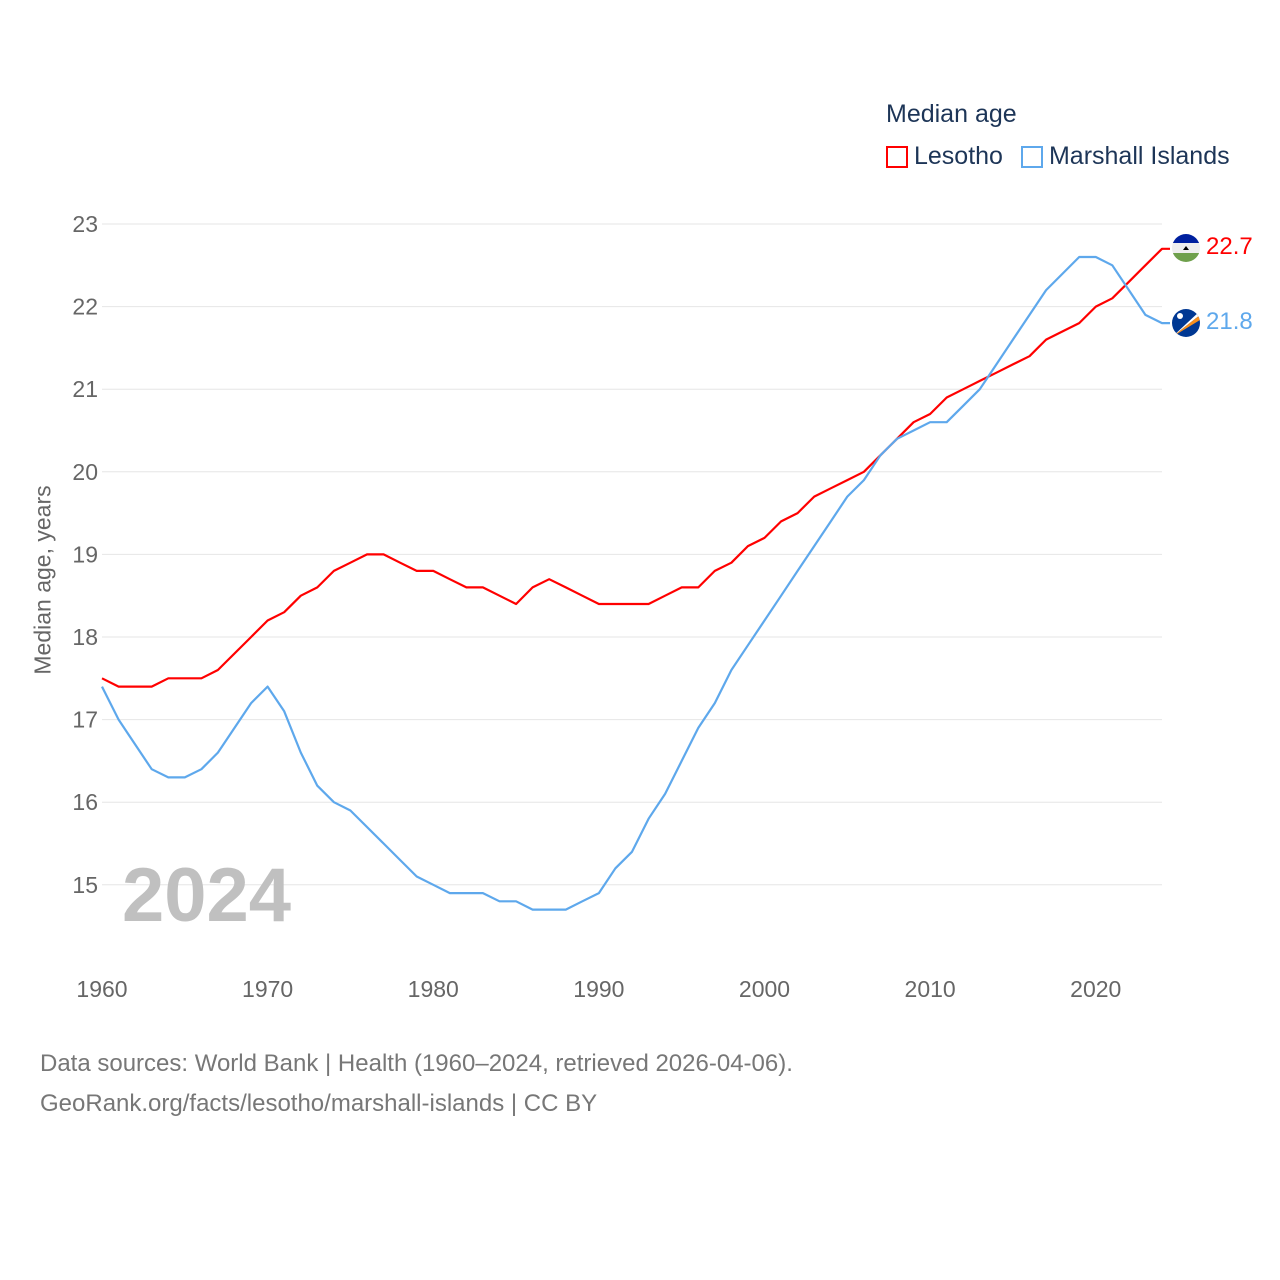 This screenshot has height=1280, width=1280. What do you see at coordinates (930, 989) in the screenshot?
I see `x-tick-label: 2010` at bounding box center [930, 989].